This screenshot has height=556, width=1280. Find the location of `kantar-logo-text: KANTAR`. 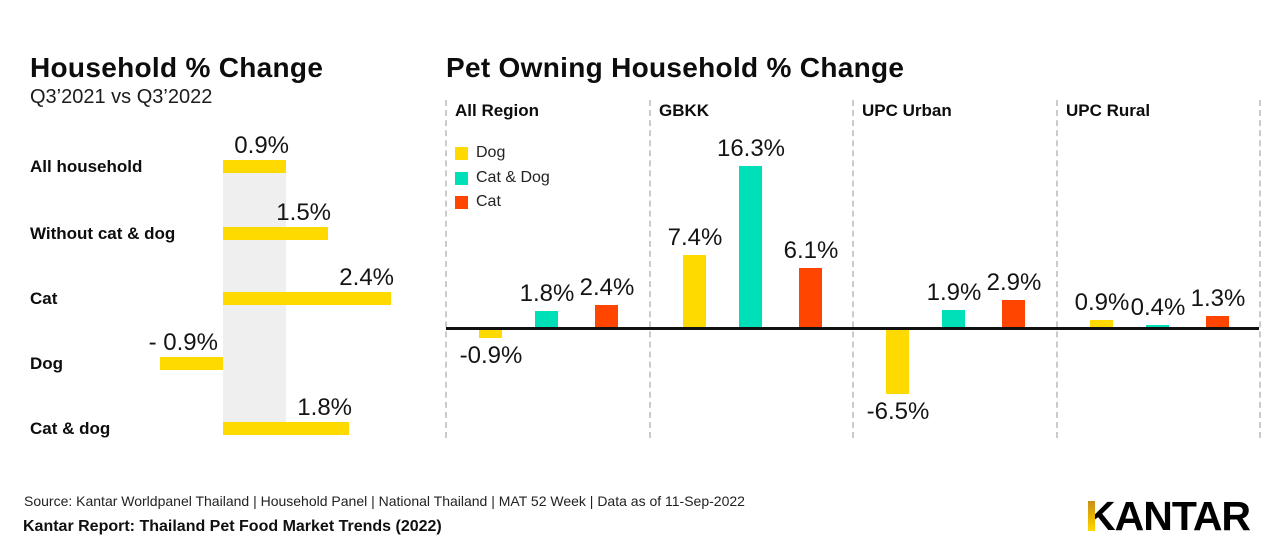

kantar-logo-text: KANTAR is located at coordinates (1168, 516).